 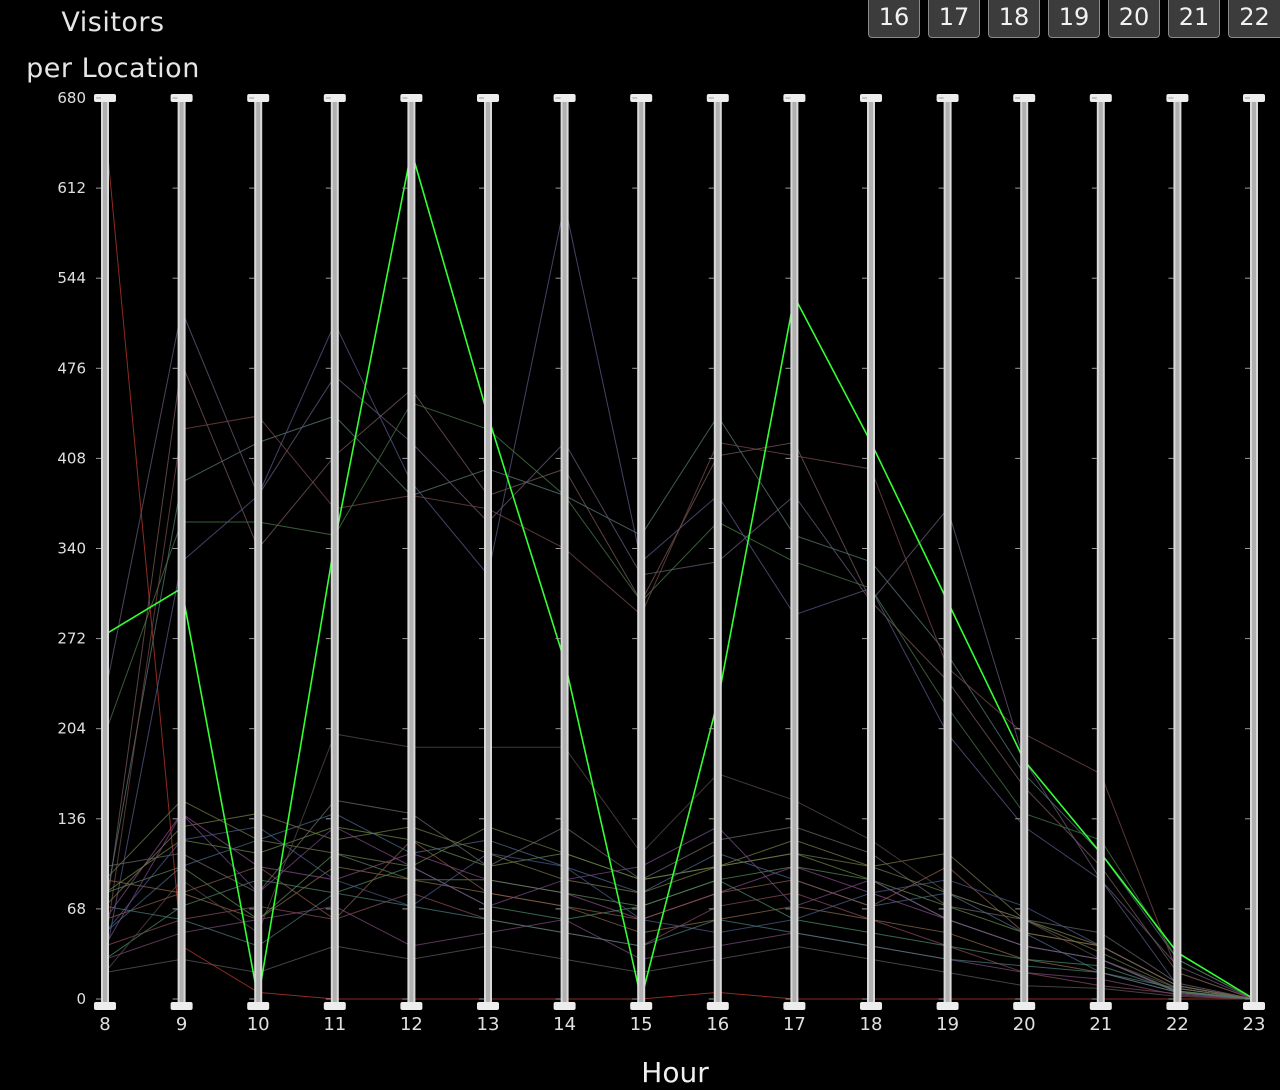 What do you see at coordinates (954, 19) in the screenshot?
I see `hour-button-17: 17` at bounding box center [954, 19].